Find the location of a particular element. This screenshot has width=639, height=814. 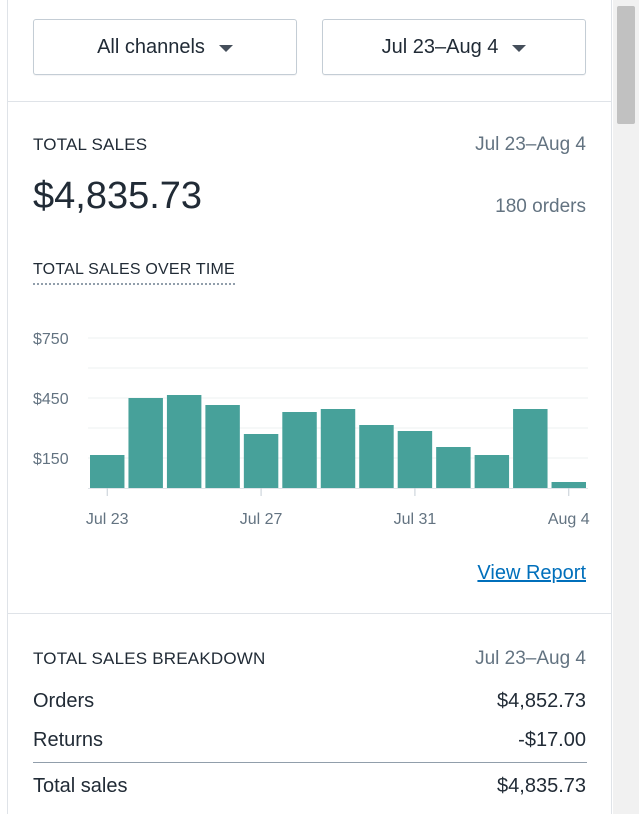

view-report-link: View Report is located at coordinates (531, 573).